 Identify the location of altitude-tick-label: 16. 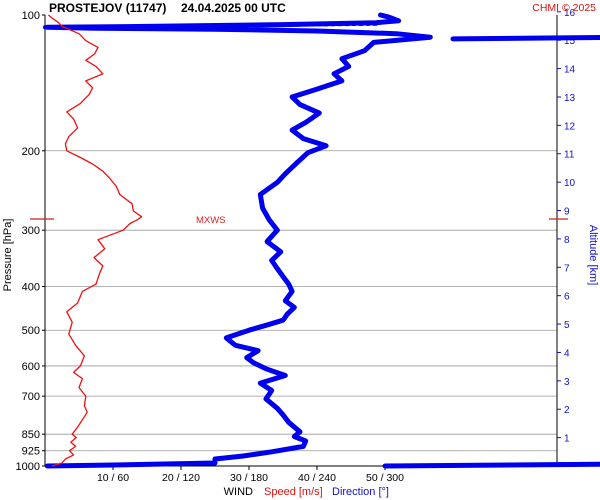
(570, 13).